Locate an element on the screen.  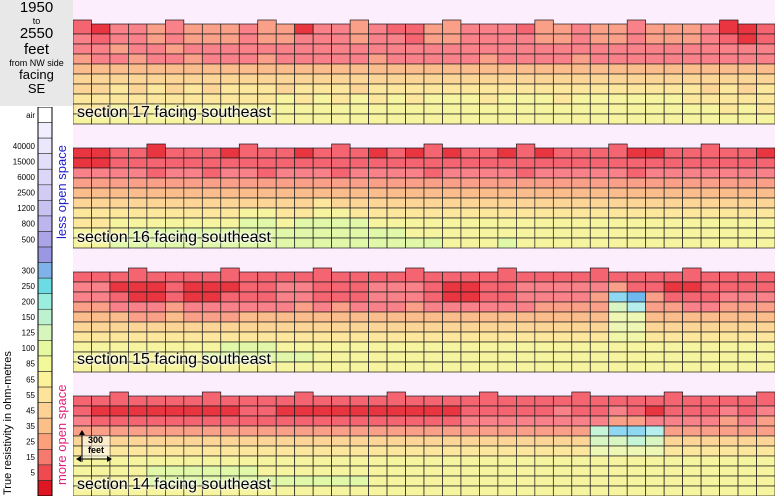
legend-swatch is located at coordinates (45, 208).